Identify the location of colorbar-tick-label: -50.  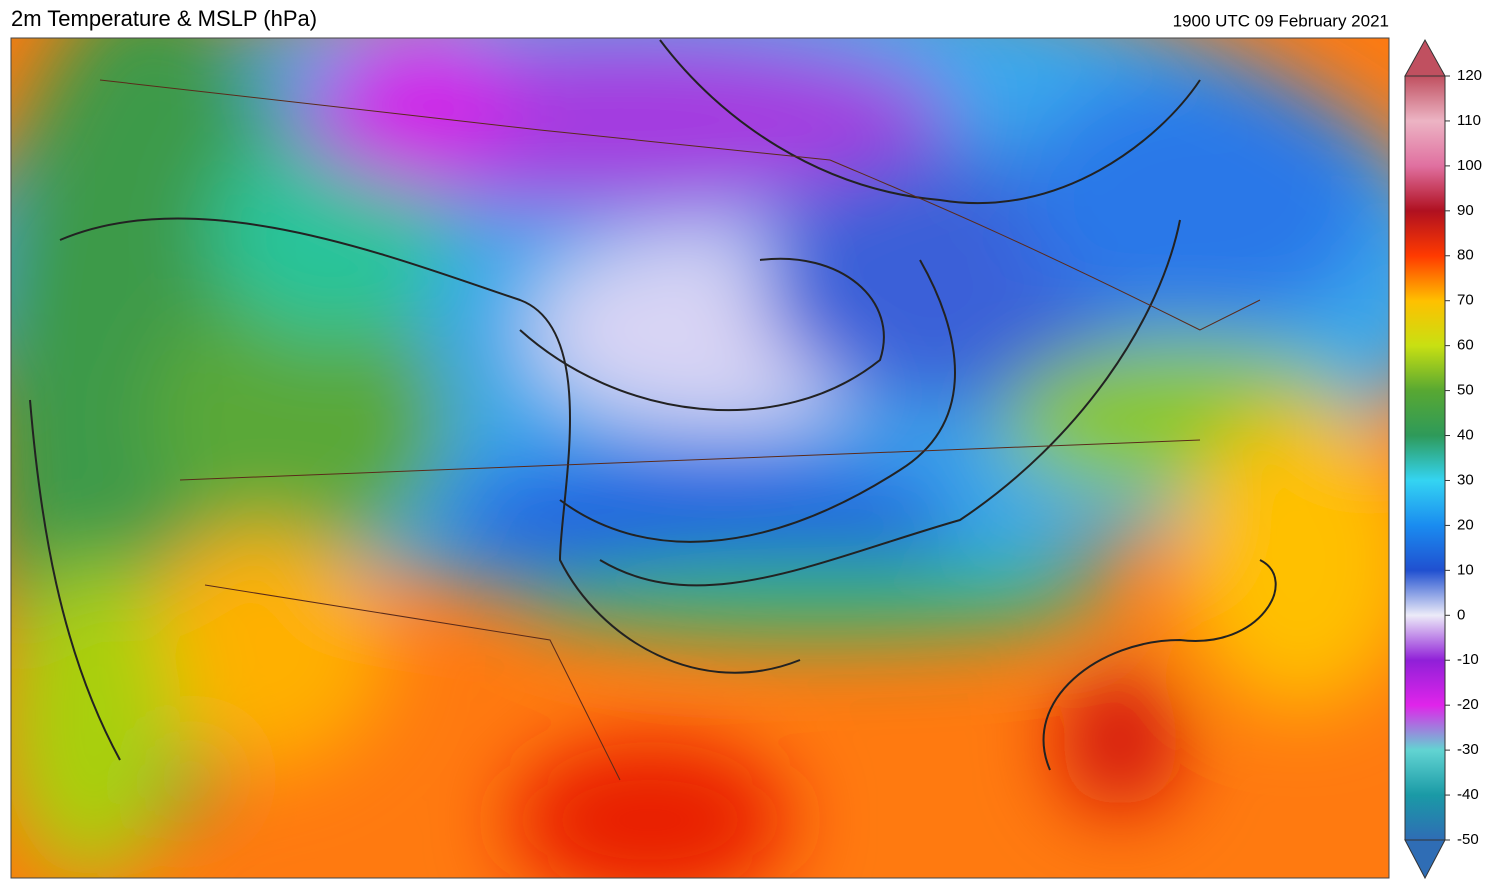
(1468, 839).